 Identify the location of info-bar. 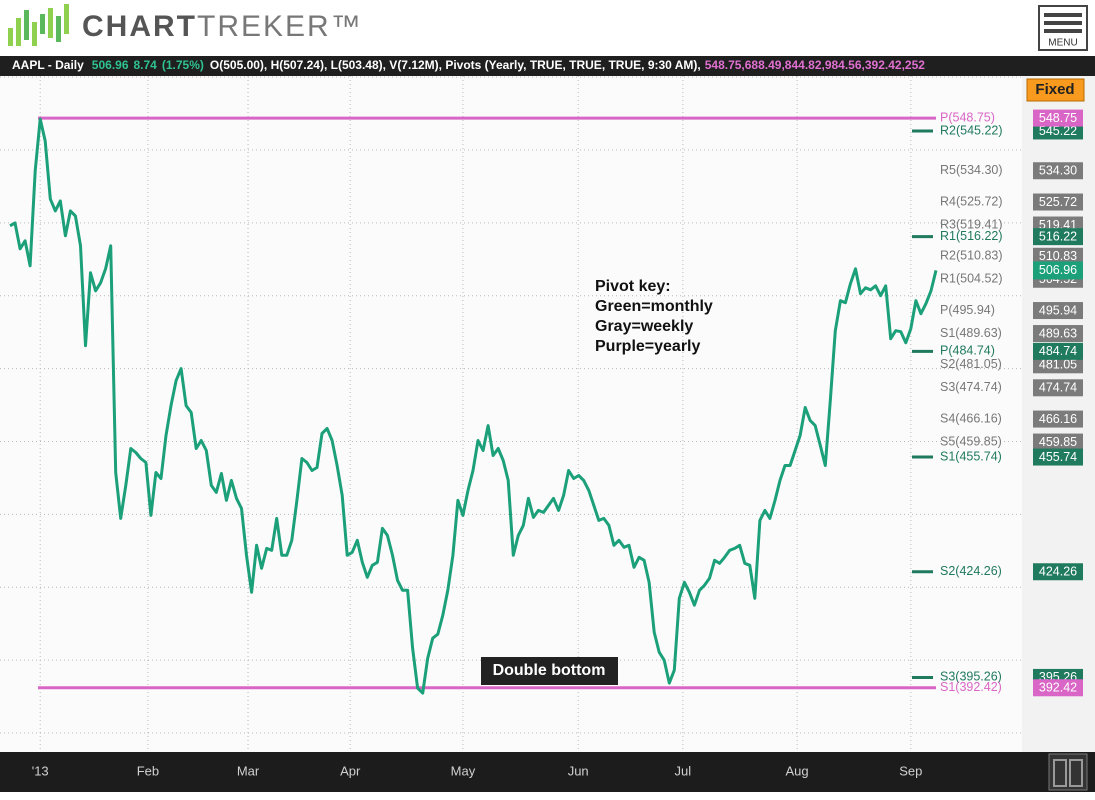
(547, 66).